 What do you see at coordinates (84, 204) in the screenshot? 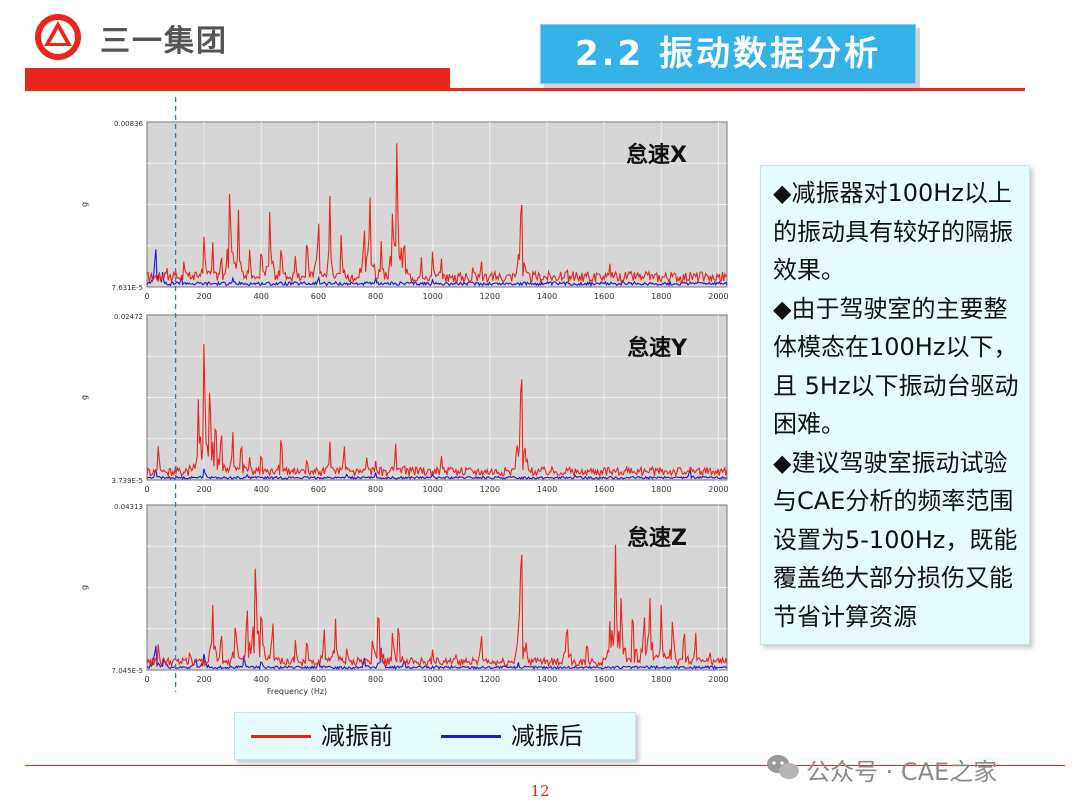
I see `chart-1-y-axis-label: g` at bounding box center [84, 204].